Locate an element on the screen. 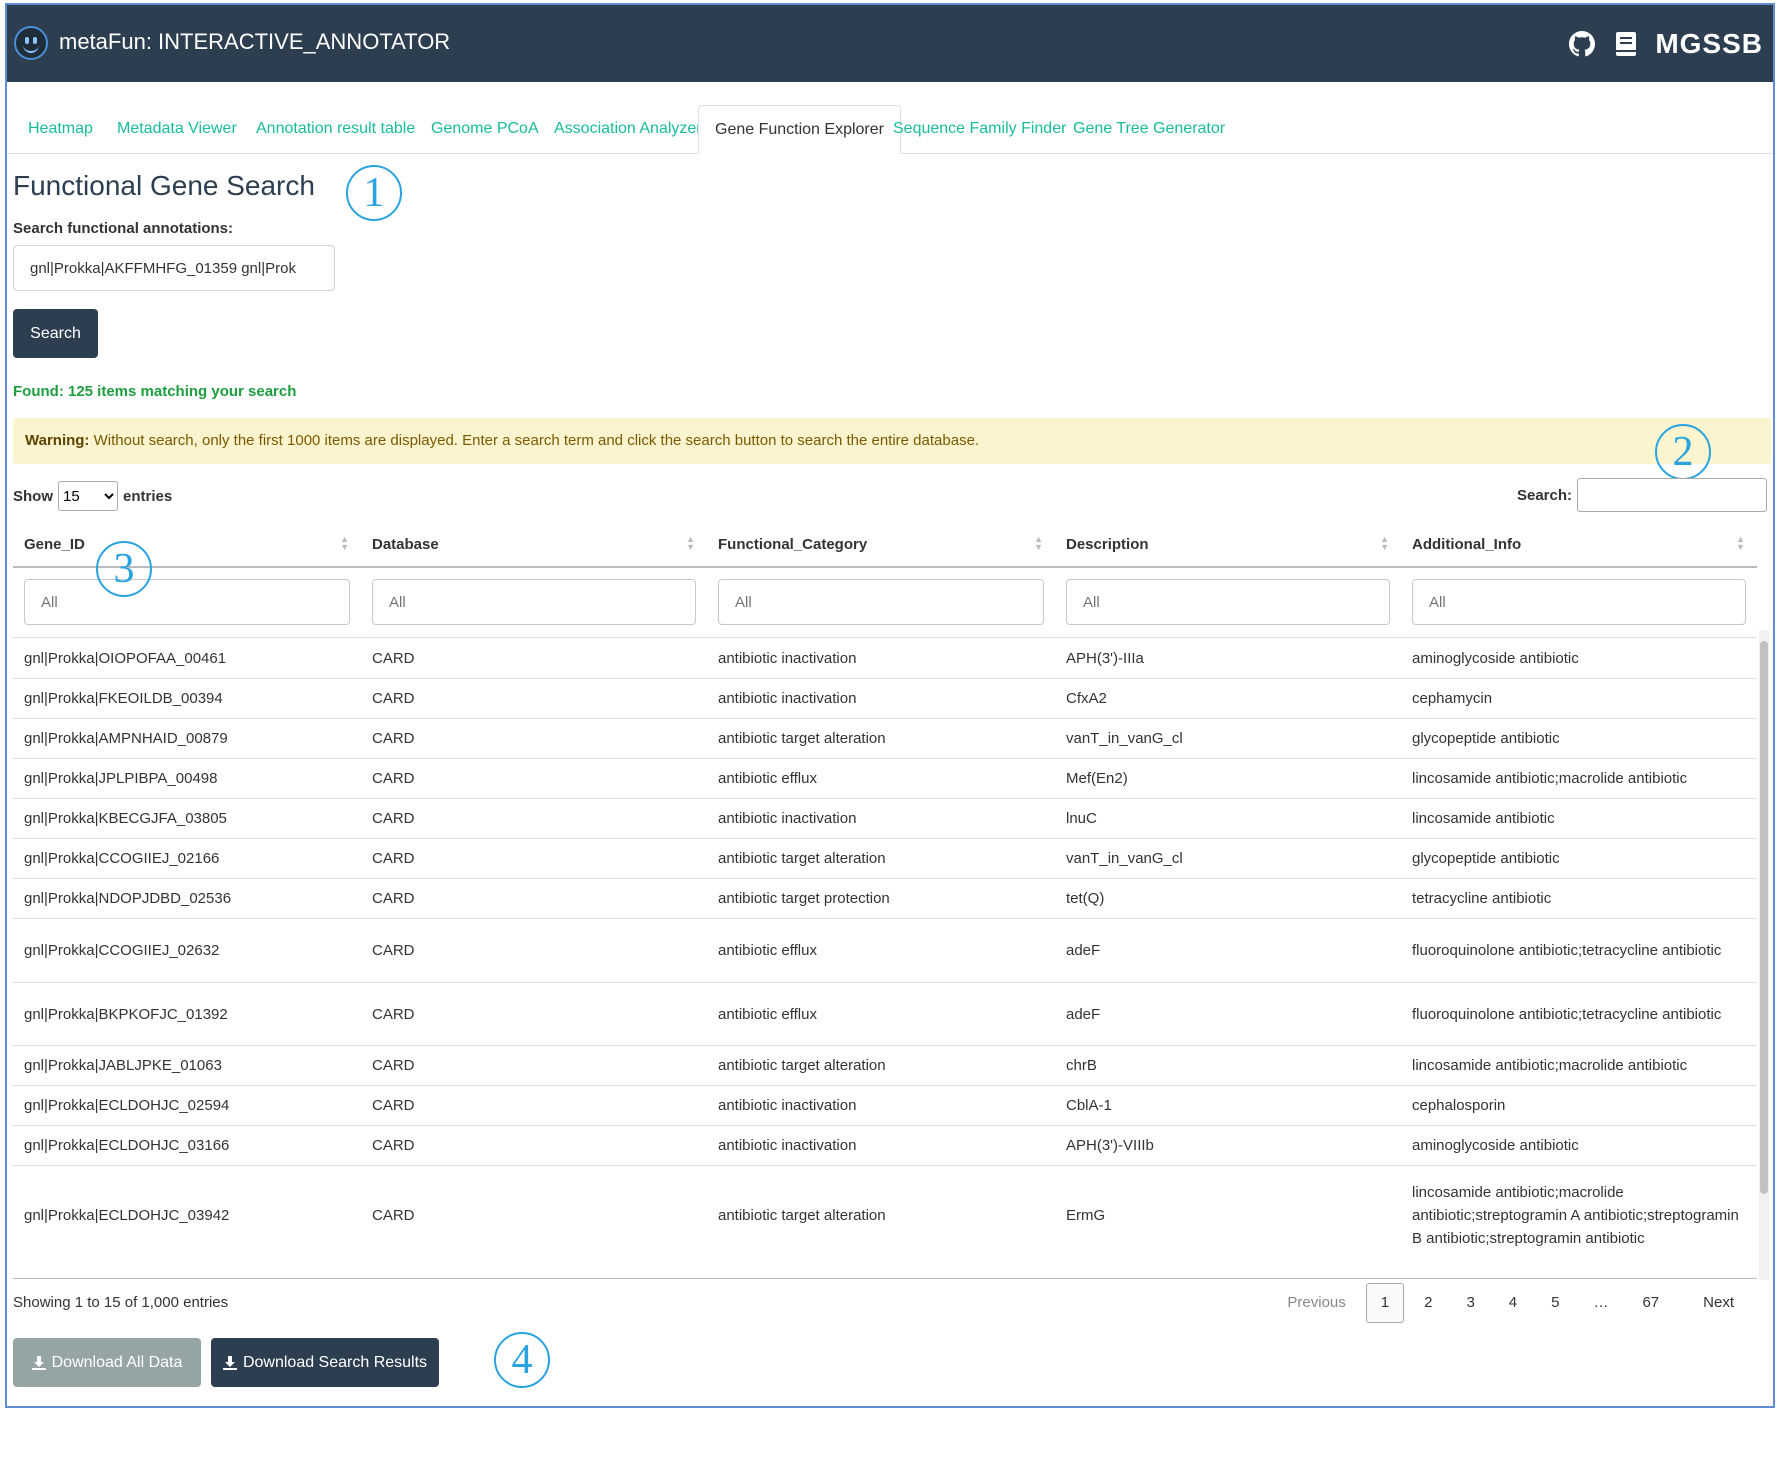 Image resolution: width=1778 pixels, height=1475 pixels. cell-gene-id: gnl|Prokka|ECLDOHJC_02594 is located at coordinates (187, 1105).